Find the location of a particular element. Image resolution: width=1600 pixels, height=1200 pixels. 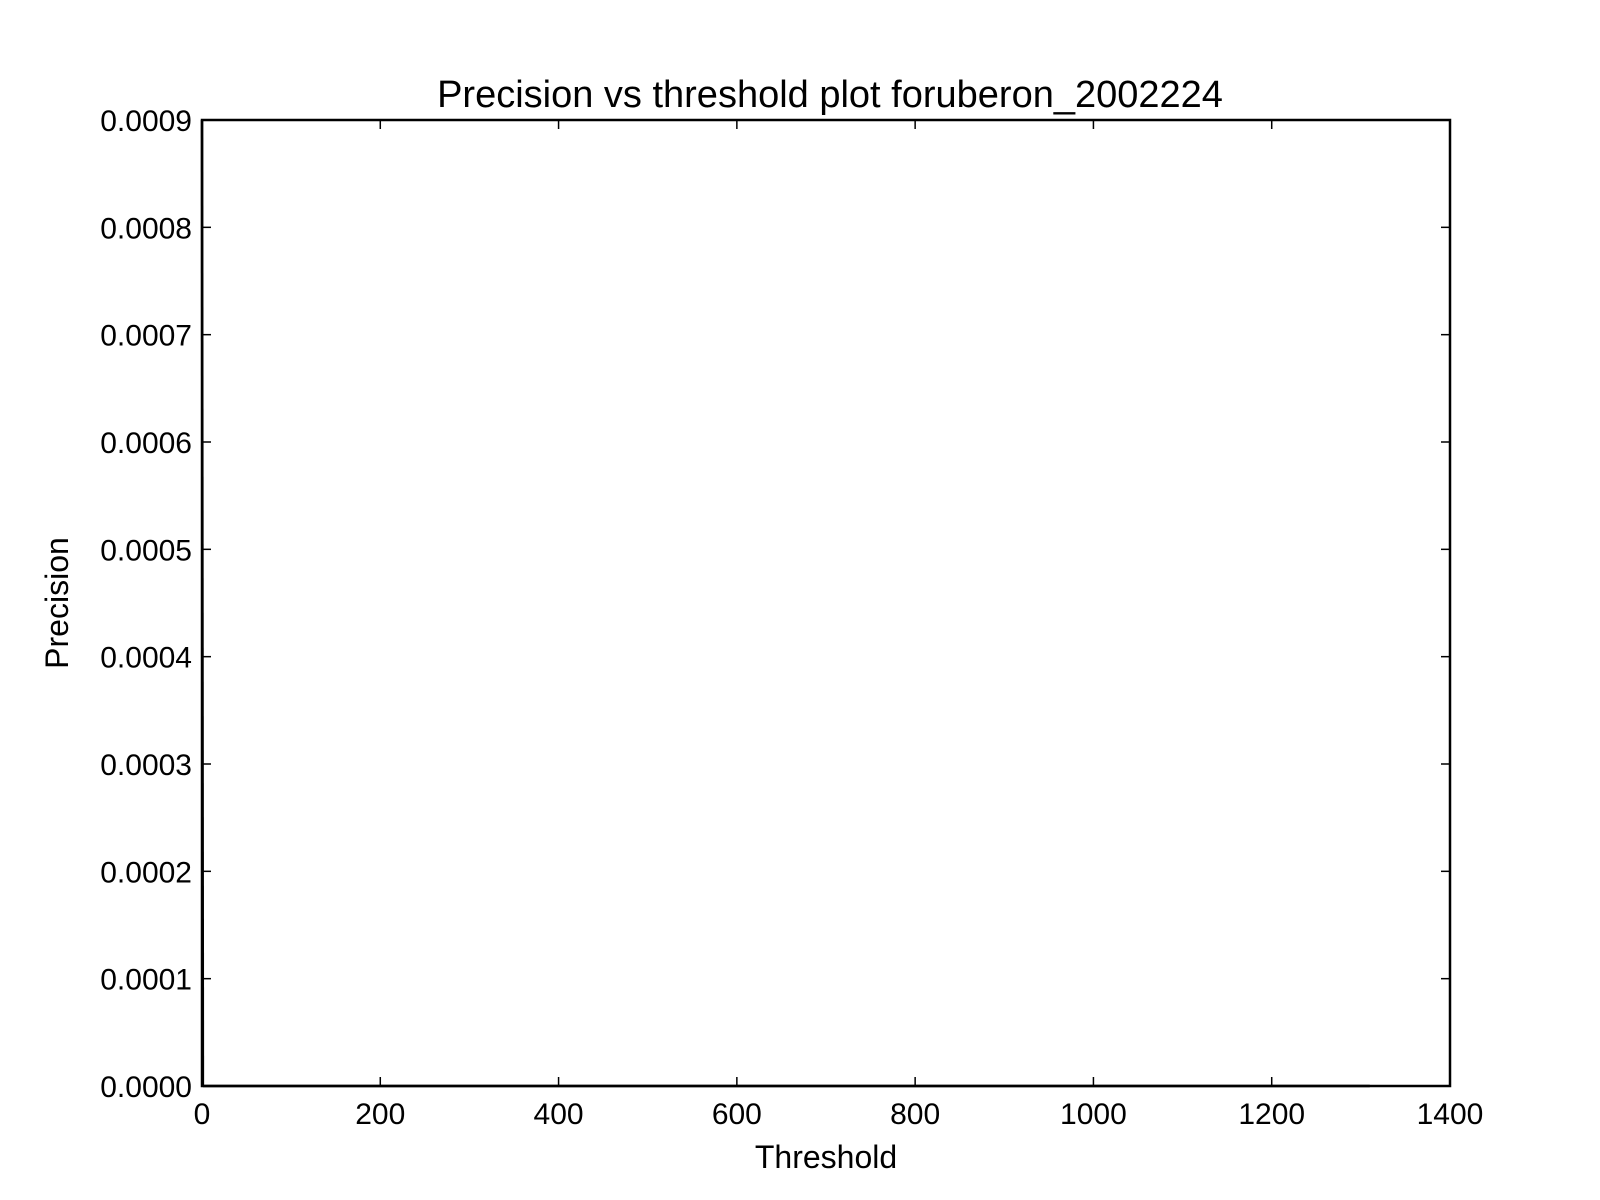

x-tick-label: 200 is located at coordinates (380, 1114).